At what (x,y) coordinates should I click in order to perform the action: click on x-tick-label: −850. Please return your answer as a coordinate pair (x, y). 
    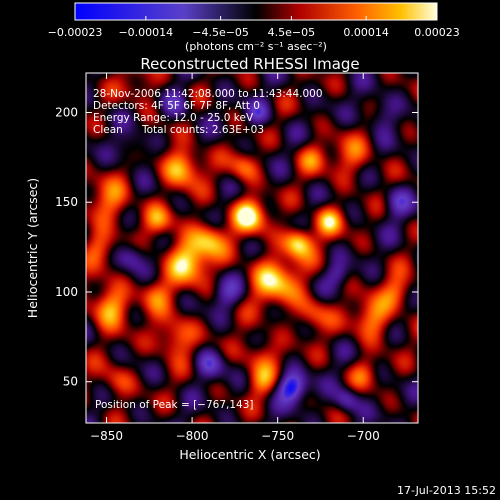
    Looking at the image, I should click on (106, 436).